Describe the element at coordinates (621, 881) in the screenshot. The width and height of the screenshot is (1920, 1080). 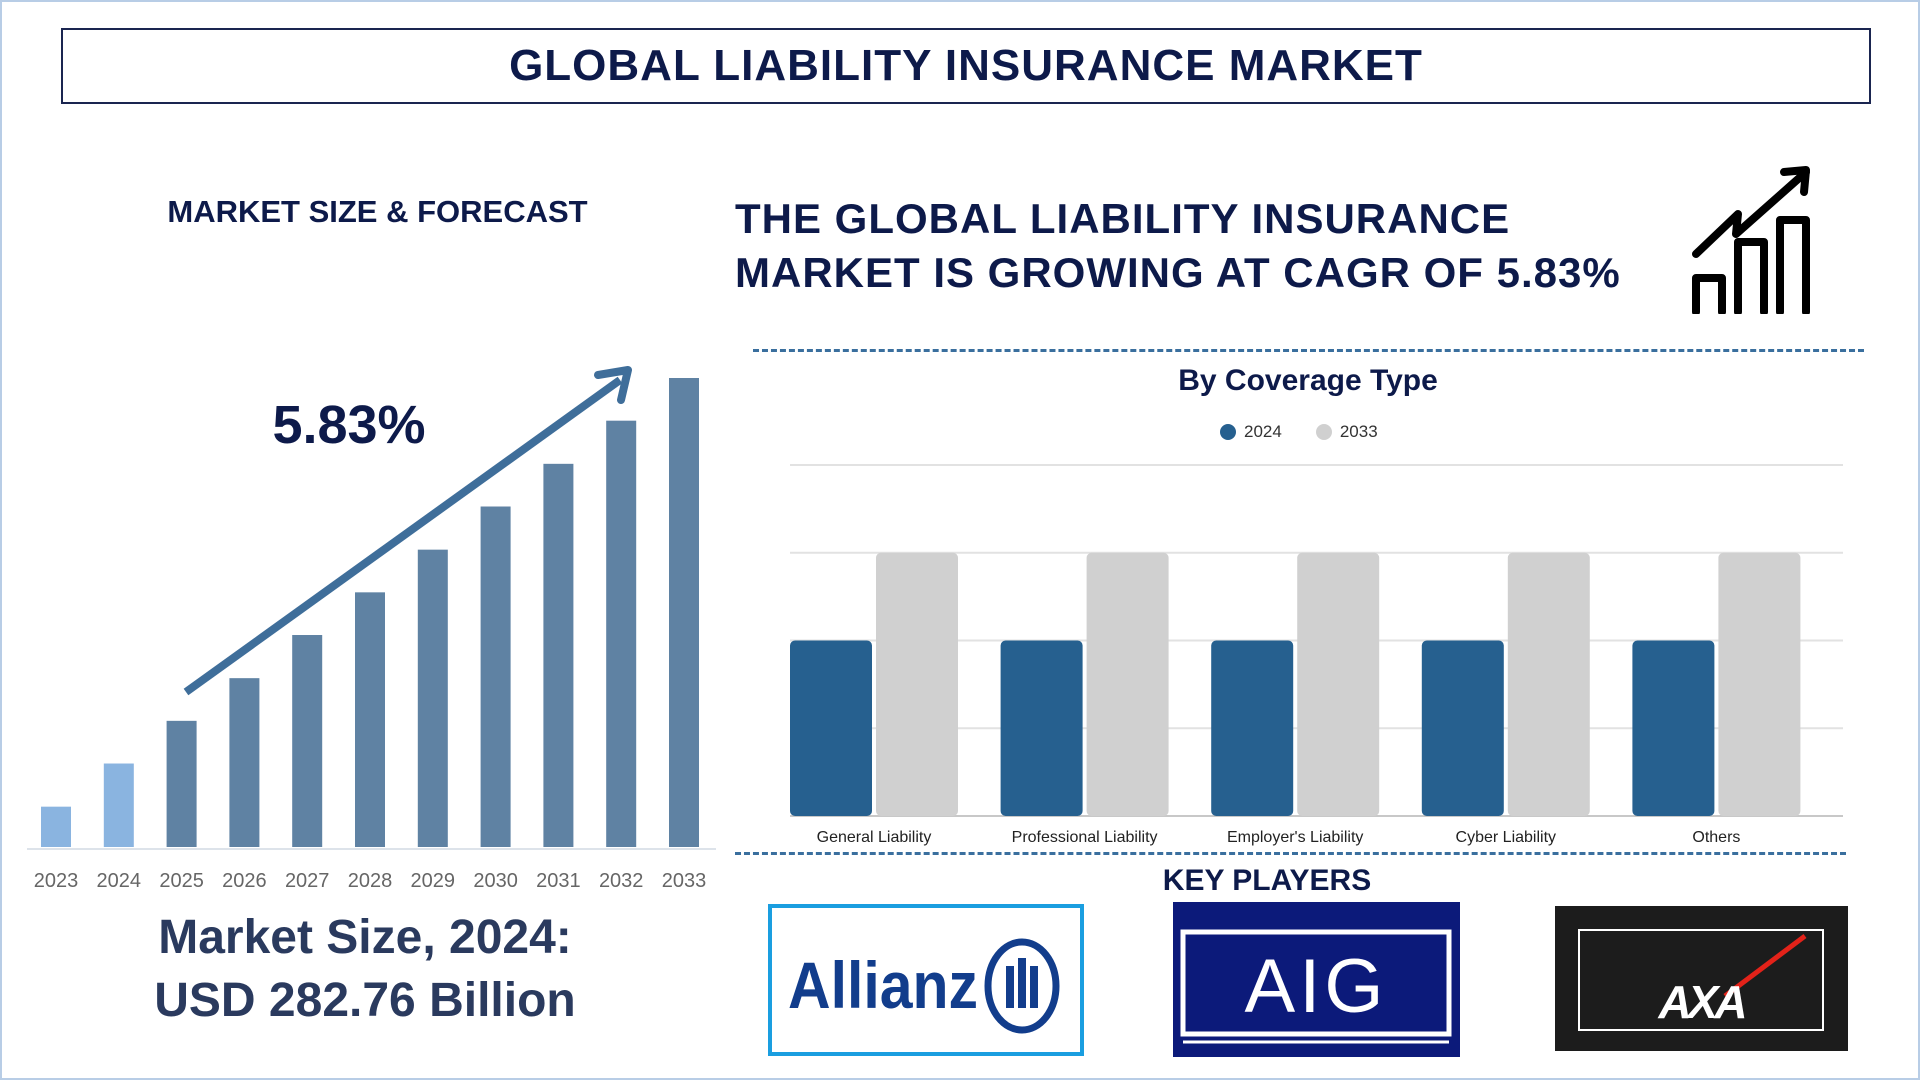
I see `year-label-2032: 2032` at that location.